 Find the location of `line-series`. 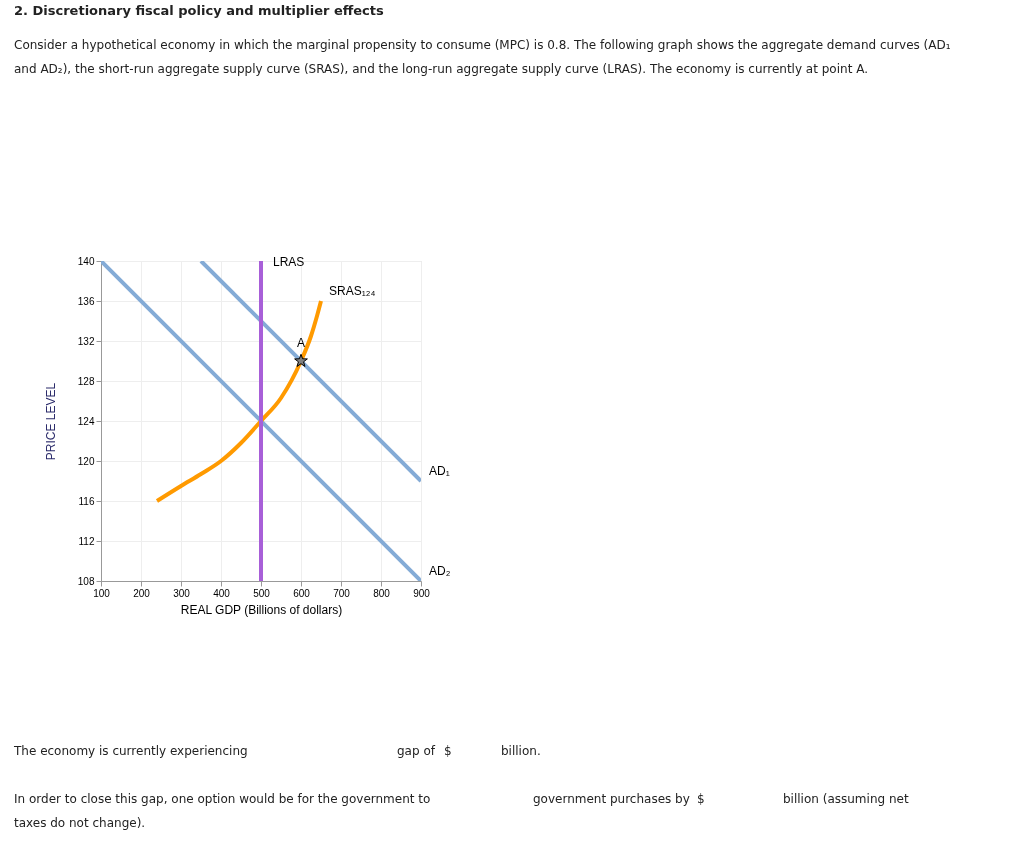

line-series is located at coordinates (239, 401).